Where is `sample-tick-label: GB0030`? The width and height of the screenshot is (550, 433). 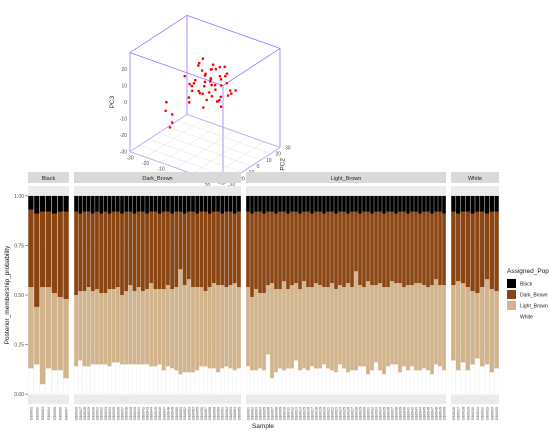 sample-tick-label: GB0030 is located at coordinates (93, 413).